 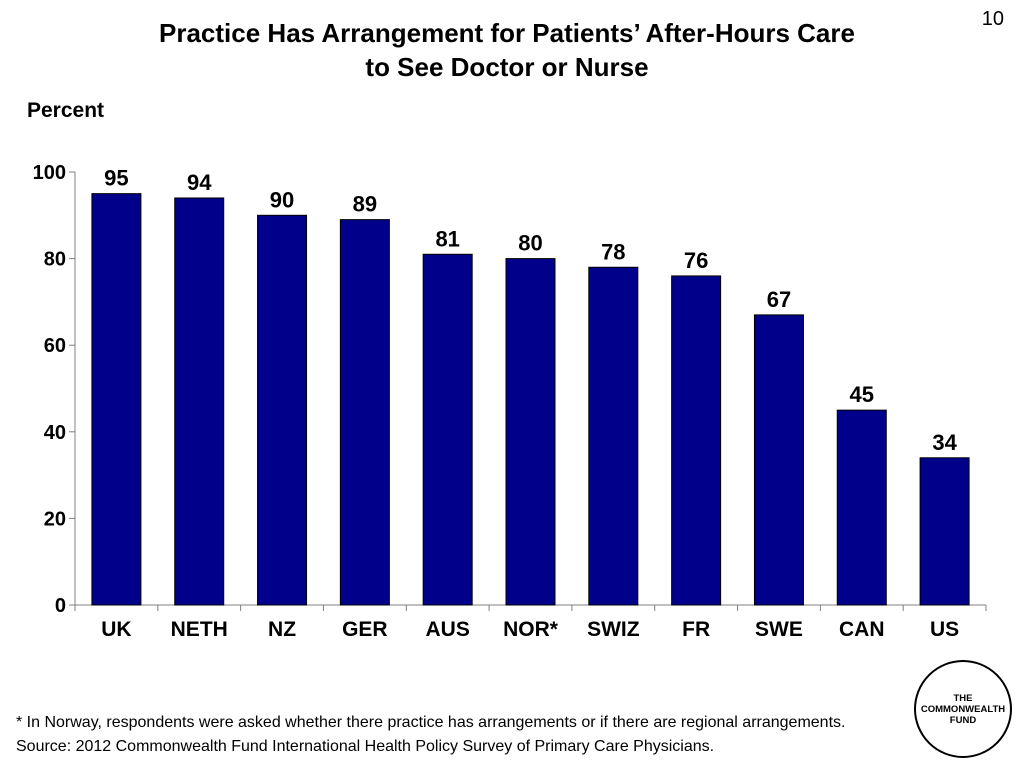 I want to click on x-category-label: NZ, so click(x=282, y=629).